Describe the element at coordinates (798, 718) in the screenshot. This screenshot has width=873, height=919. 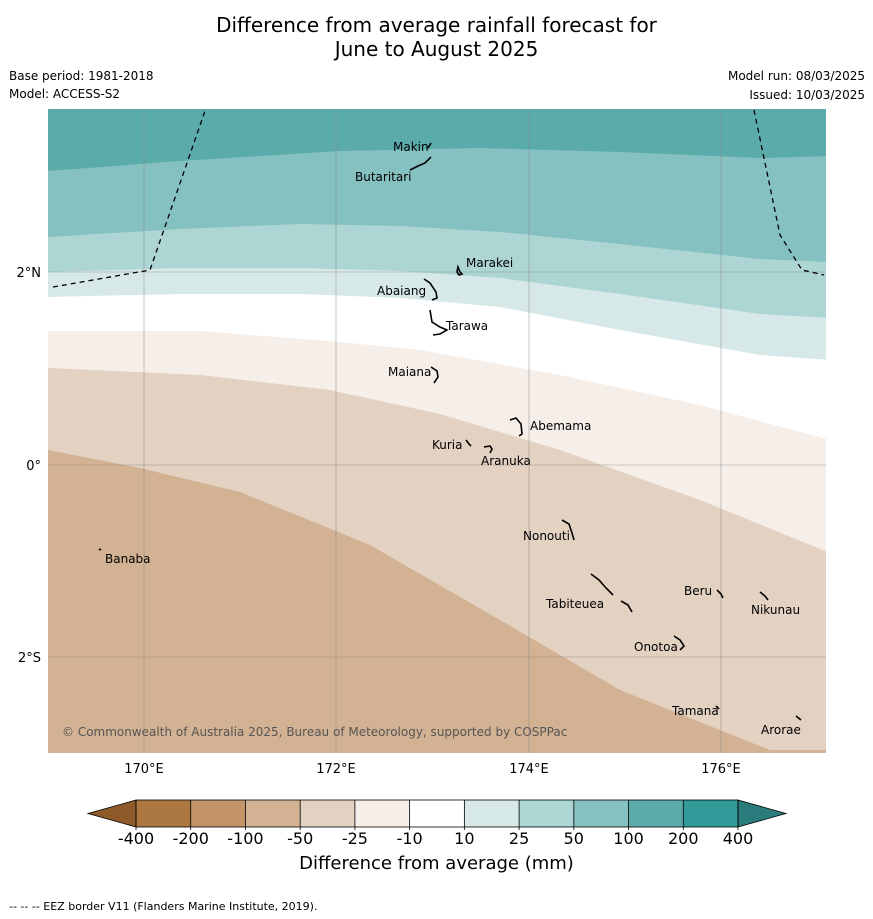
I see `arorae-island` at that location.